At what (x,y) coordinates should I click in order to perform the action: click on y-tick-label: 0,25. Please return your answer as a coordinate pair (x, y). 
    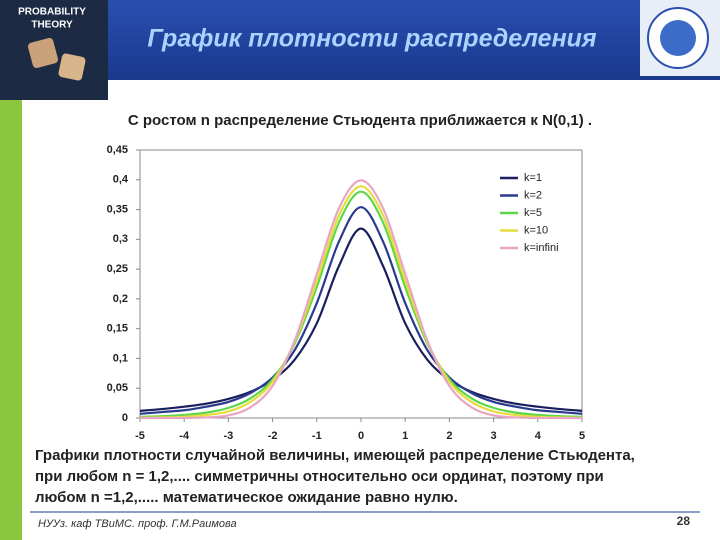
    Looking at the image, I should click on (117, 269).